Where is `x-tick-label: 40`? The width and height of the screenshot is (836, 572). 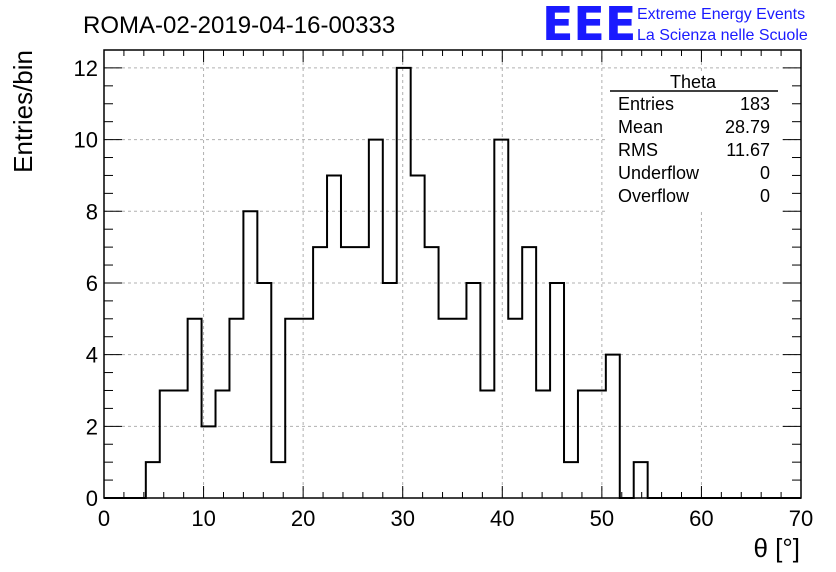 x-tick-label: 40 is located at coordinates (502, 518).